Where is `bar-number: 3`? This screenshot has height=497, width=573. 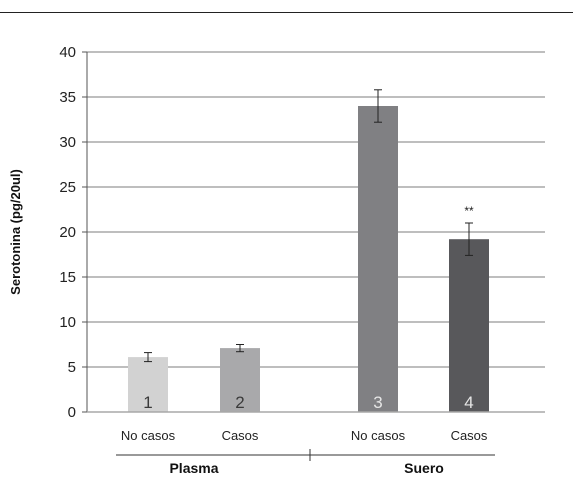
bar-number: 3 is located at coordinates (377, 402).